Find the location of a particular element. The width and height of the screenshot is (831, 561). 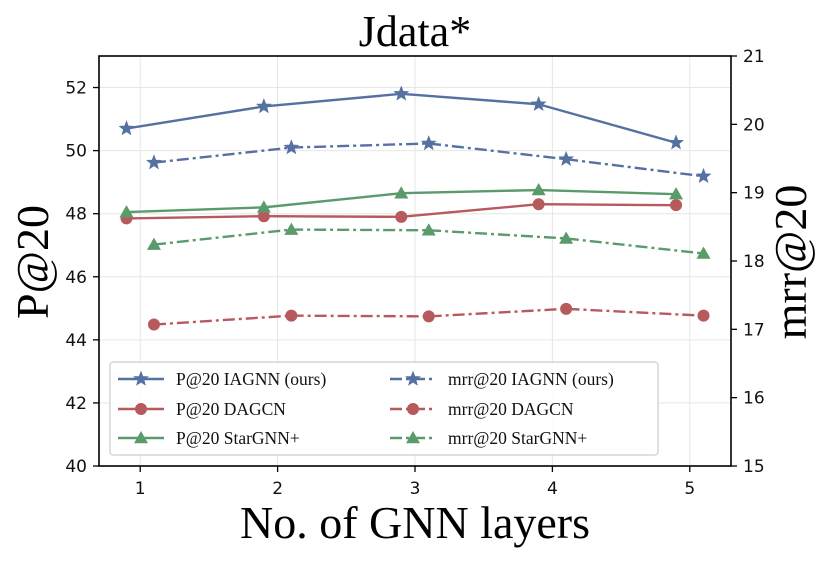

legend-label: P@20 DAGCN is located at coordinates (231, 409).